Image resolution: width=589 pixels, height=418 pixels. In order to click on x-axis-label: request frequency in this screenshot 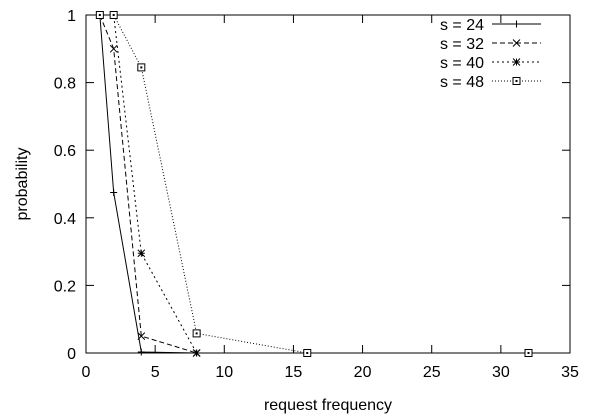, I will do `click(328, 405)`.